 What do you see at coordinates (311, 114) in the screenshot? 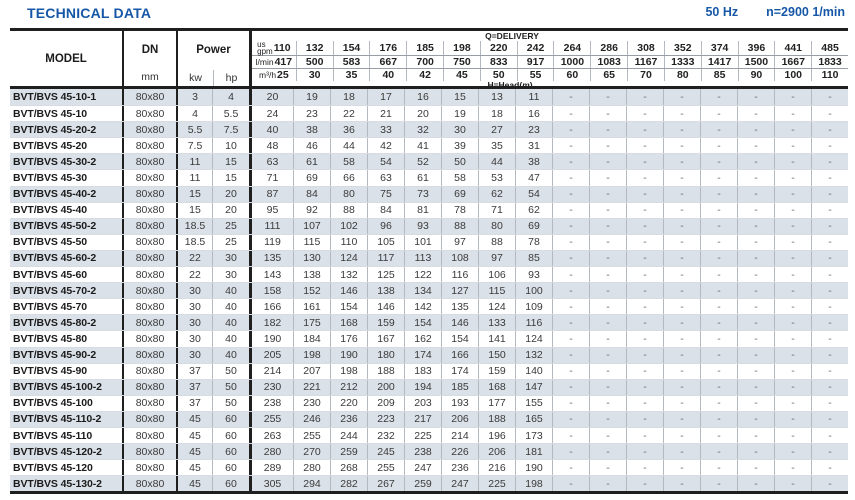
I see `head-value-cell: 23` at bounding box center [311, 114].